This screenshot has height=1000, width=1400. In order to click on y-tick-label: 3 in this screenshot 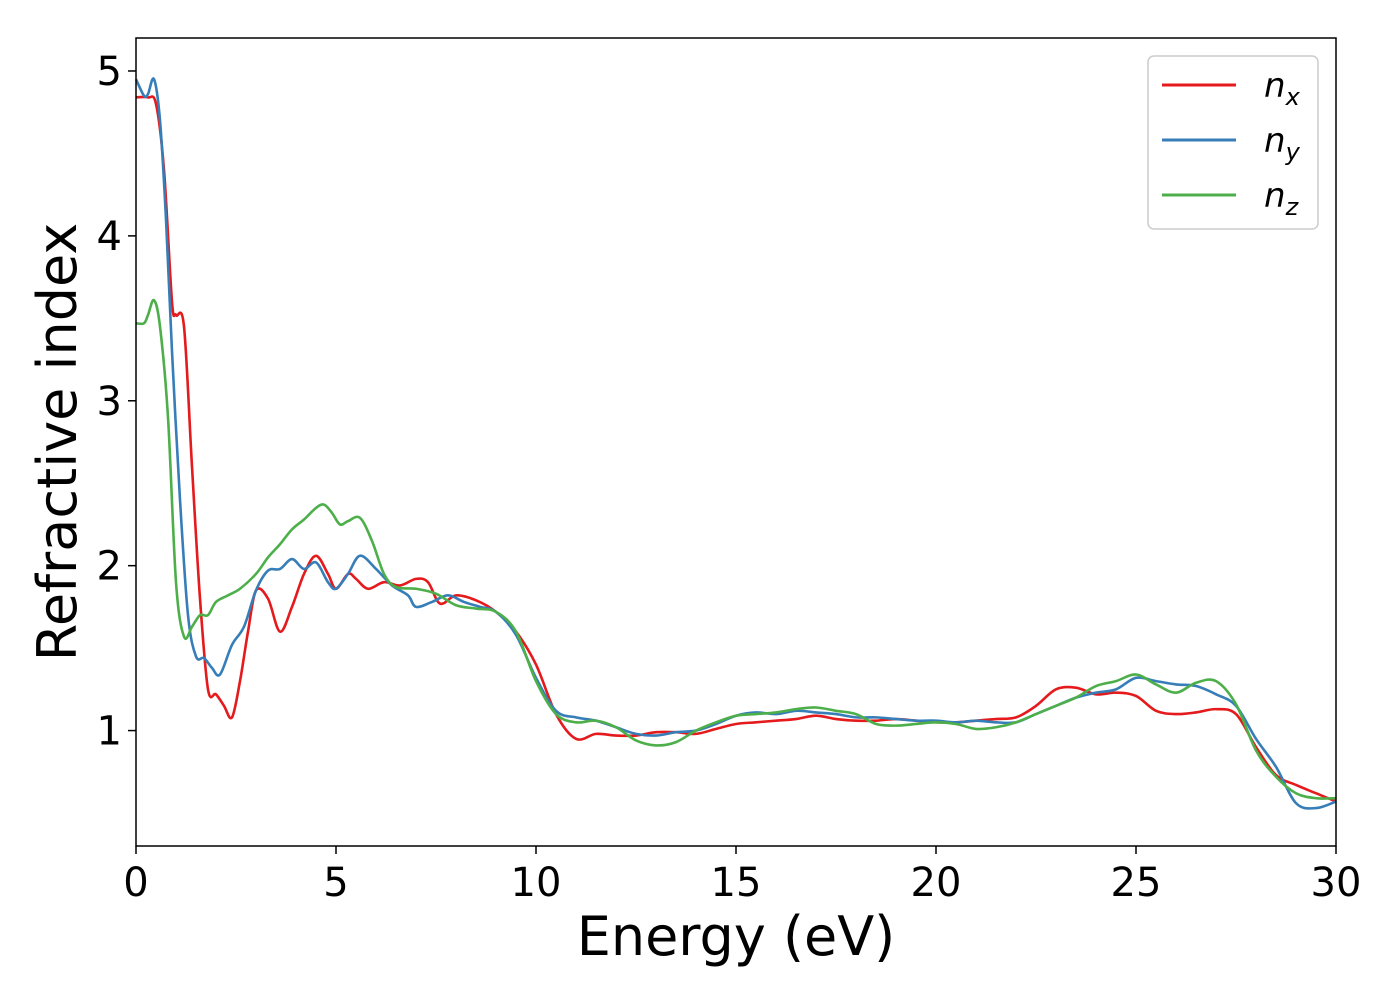, I will do `click(109, 402)`.